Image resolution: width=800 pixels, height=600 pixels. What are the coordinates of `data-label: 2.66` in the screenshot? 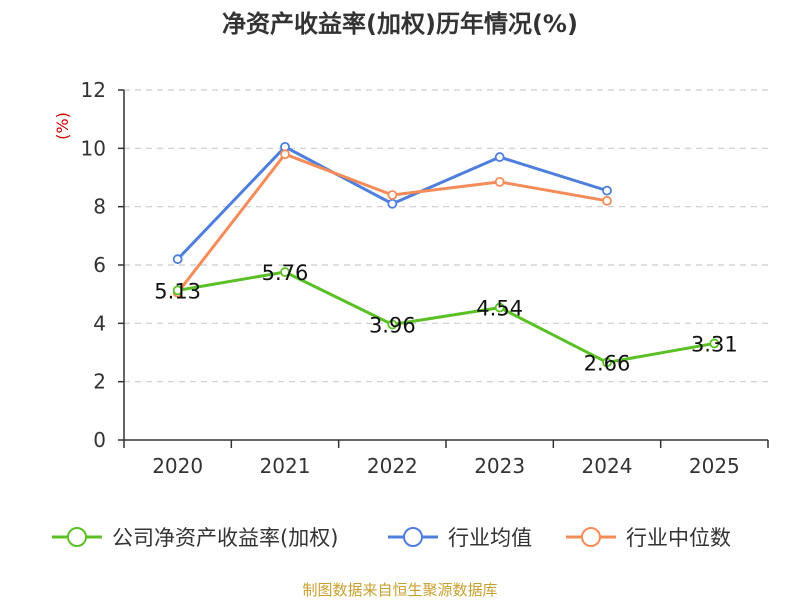 It's located at (607, 363).